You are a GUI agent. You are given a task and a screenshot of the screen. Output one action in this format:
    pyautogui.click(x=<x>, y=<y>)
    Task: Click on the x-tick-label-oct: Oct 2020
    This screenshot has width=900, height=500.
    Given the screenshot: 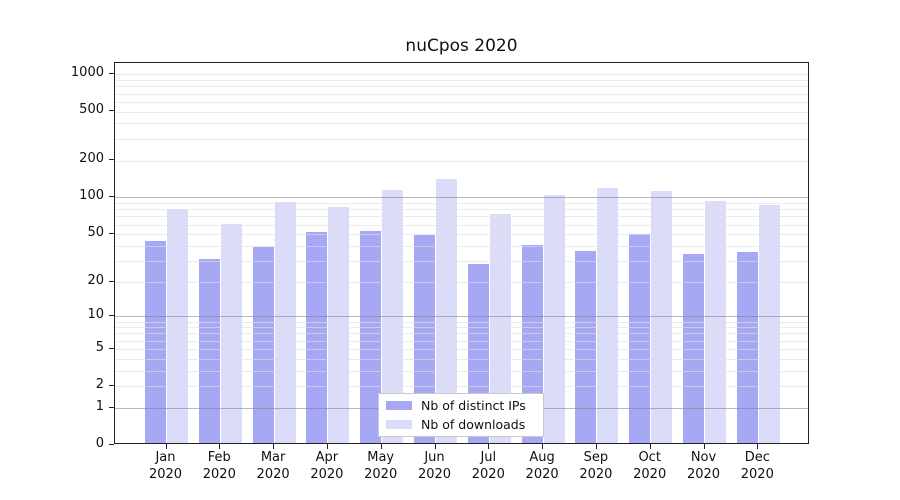 What is the action you would take?
    pyautogui.click(x=650, y=466)
    